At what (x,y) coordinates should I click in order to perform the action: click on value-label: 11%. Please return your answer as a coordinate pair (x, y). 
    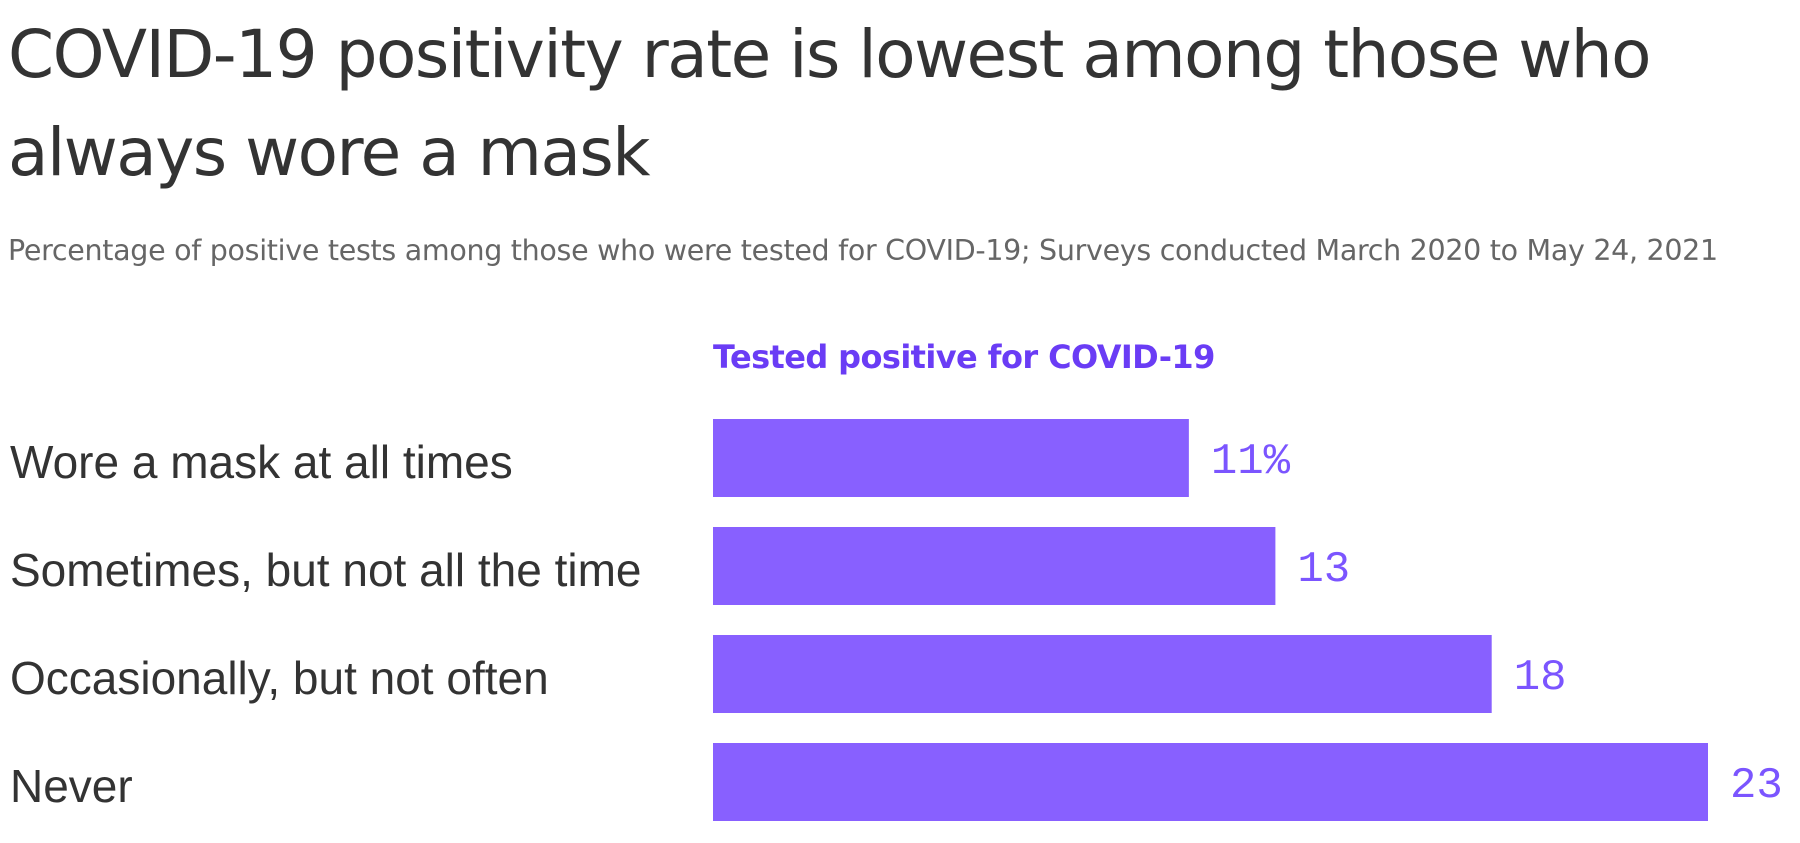
    Looking at the image, I should click on (1251, 462).